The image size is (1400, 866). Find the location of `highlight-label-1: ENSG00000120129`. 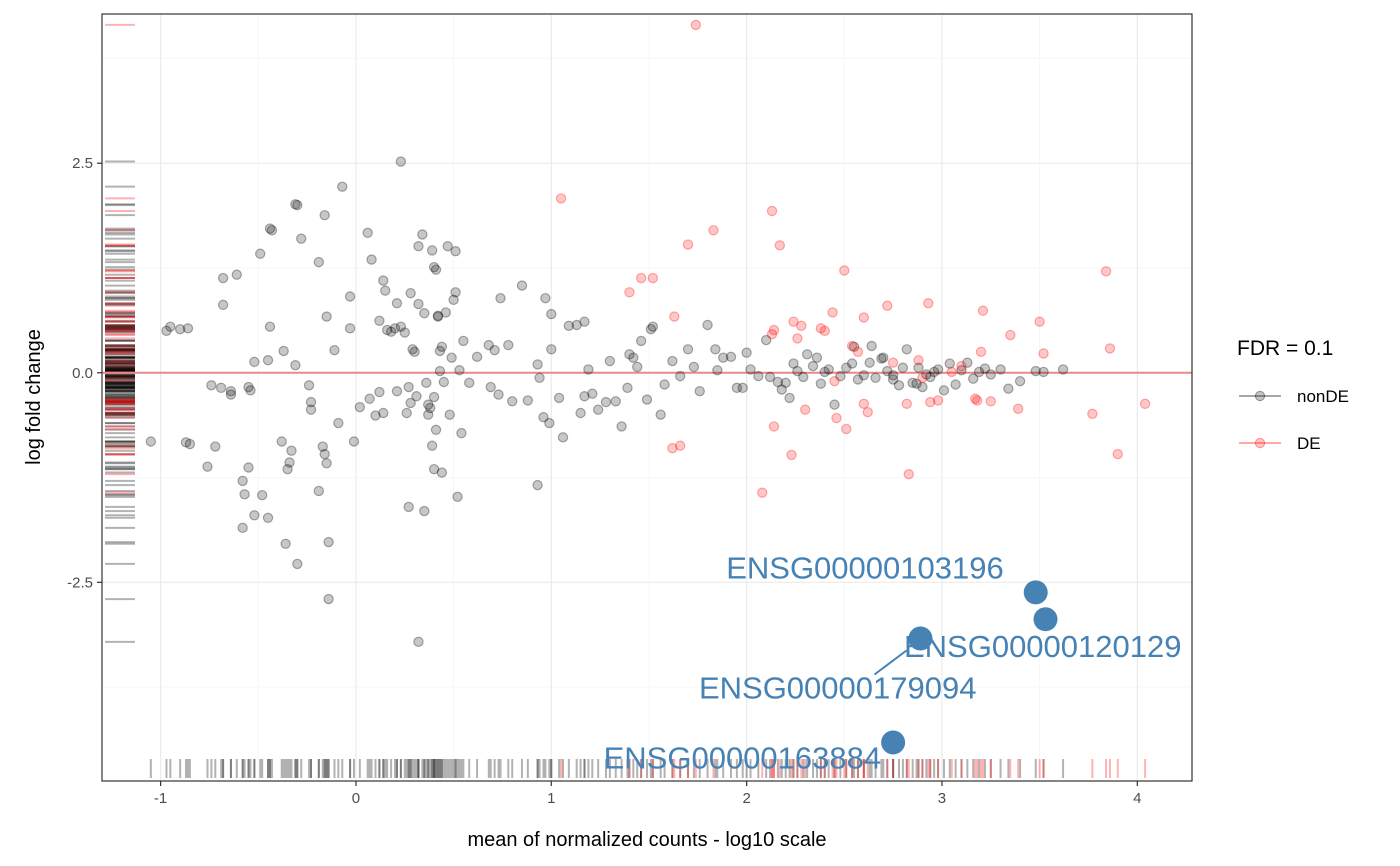

highlight-label-1: ENSG00000120129 is located at coordinates (1043, 646).